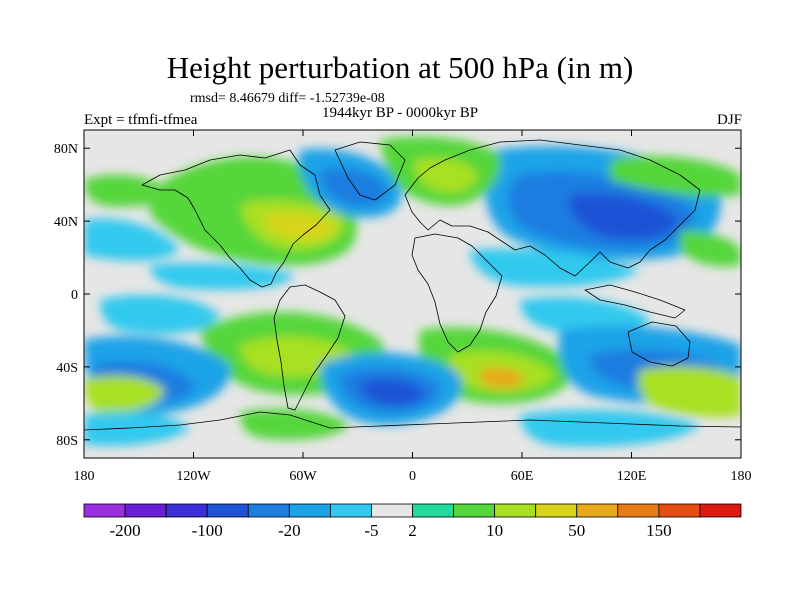  I want to click on coast-north-america, so click(236, 218).